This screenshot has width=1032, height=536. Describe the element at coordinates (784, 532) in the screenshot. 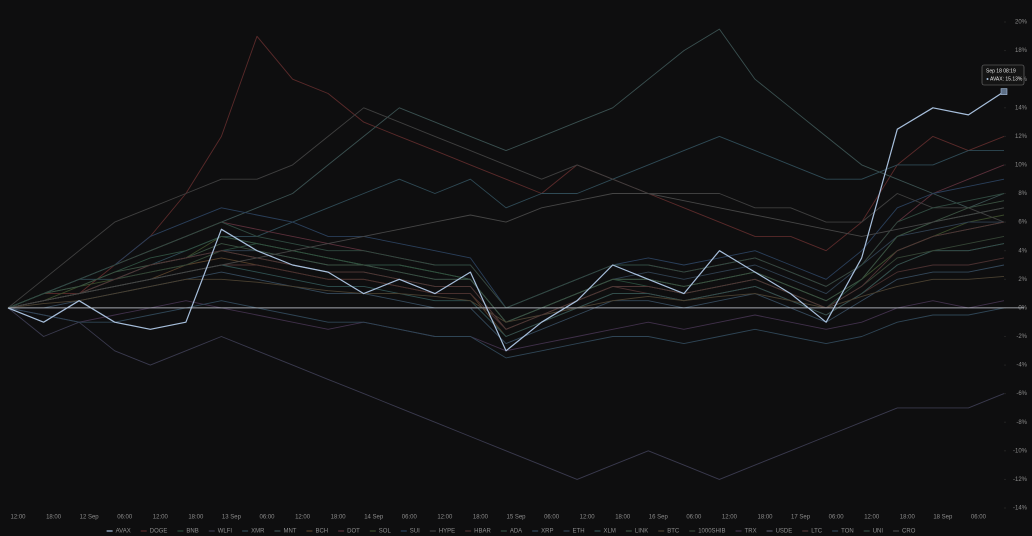

I see `legend-label: USDE` at that location.